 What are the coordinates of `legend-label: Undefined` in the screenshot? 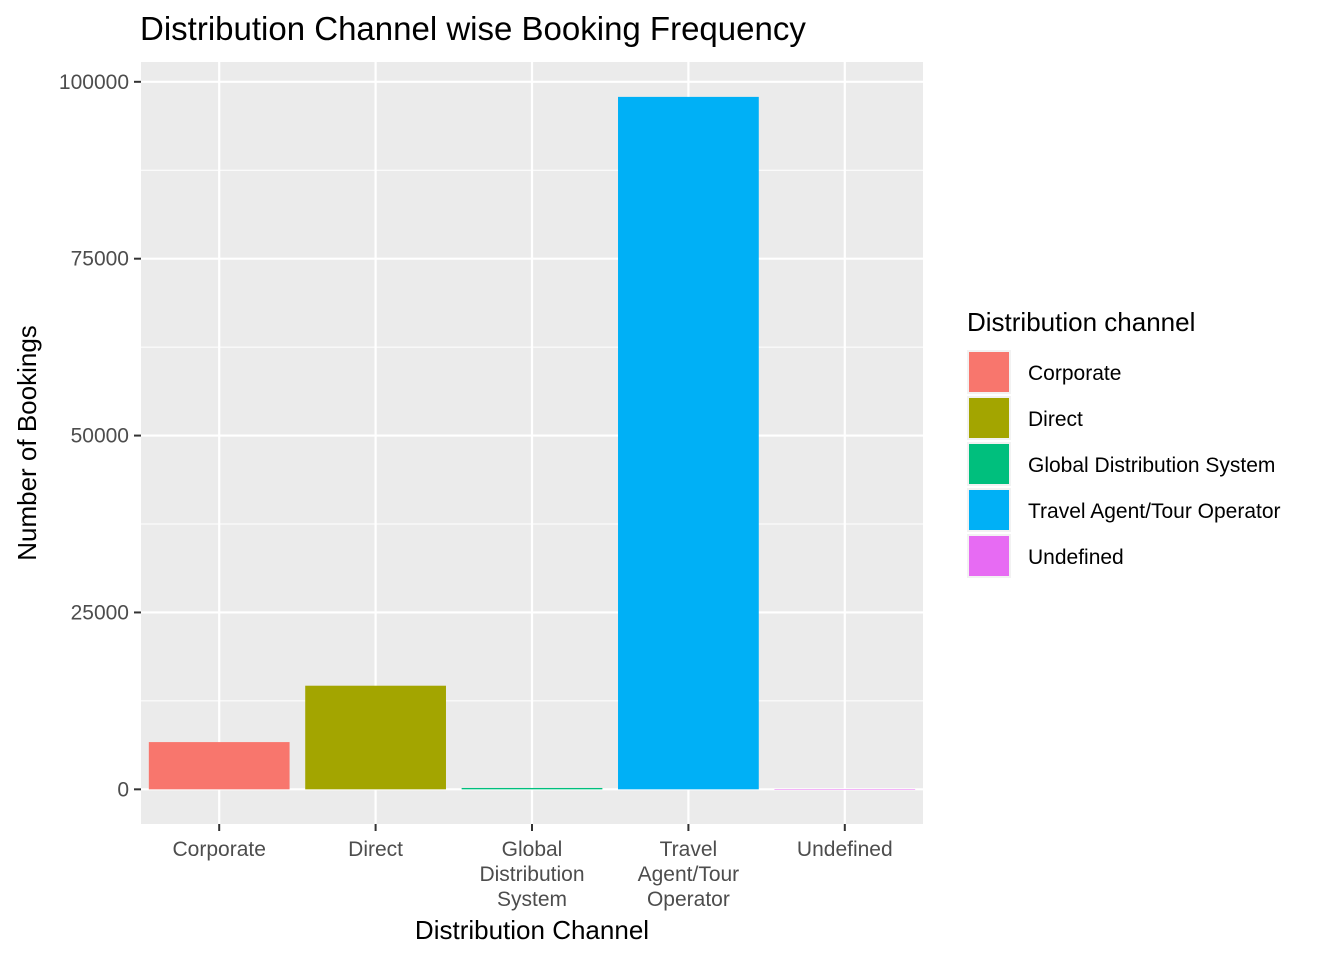 It's located at (1076, 557).